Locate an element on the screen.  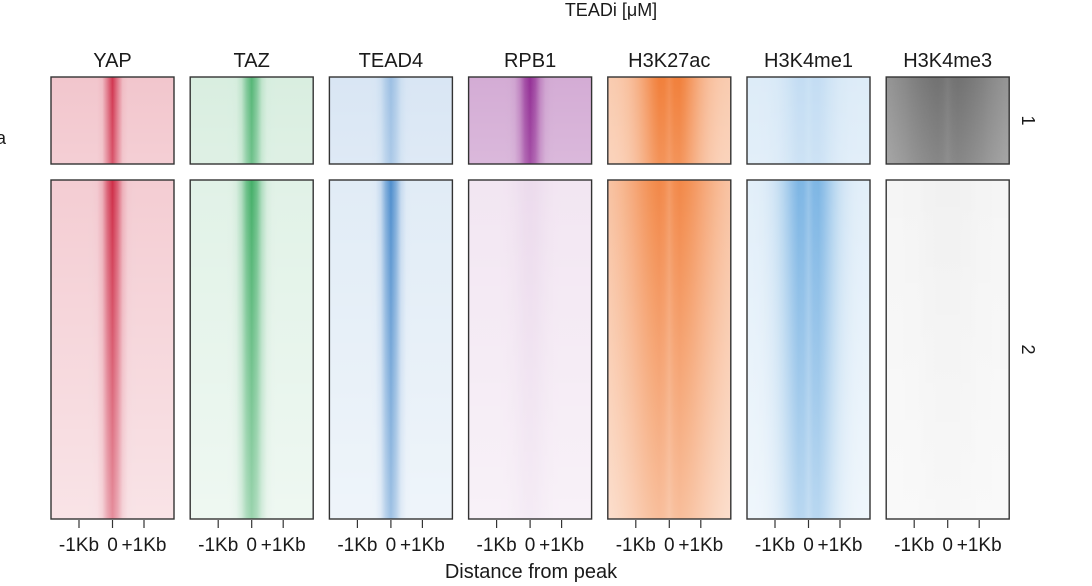
panel-label: a is located at coordinates (3, 138).